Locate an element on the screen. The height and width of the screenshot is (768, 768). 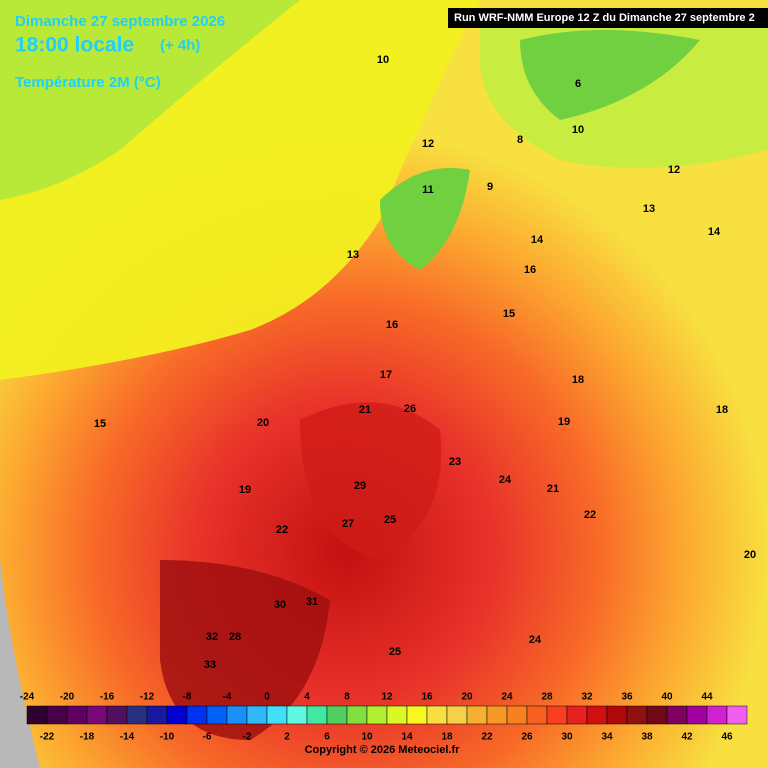
isotherm-label: 28 is located at coordinates (235, 637).